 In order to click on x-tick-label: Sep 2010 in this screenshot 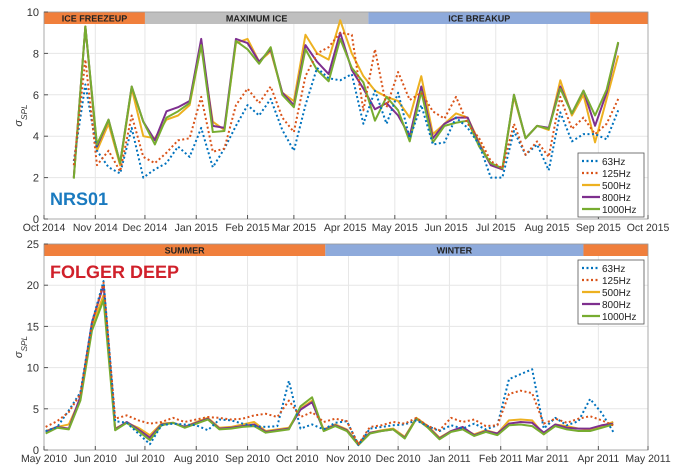, I will do `click(247, 459)`.